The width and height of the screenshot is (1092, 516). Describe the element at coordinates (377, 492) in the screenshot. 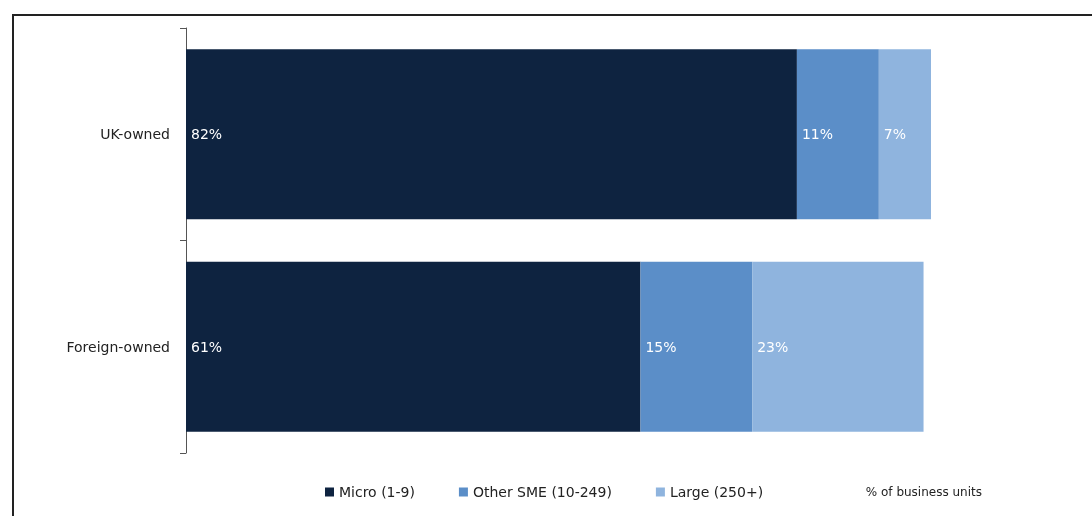

I see `legend-label: Micro (1-9)` at that location.